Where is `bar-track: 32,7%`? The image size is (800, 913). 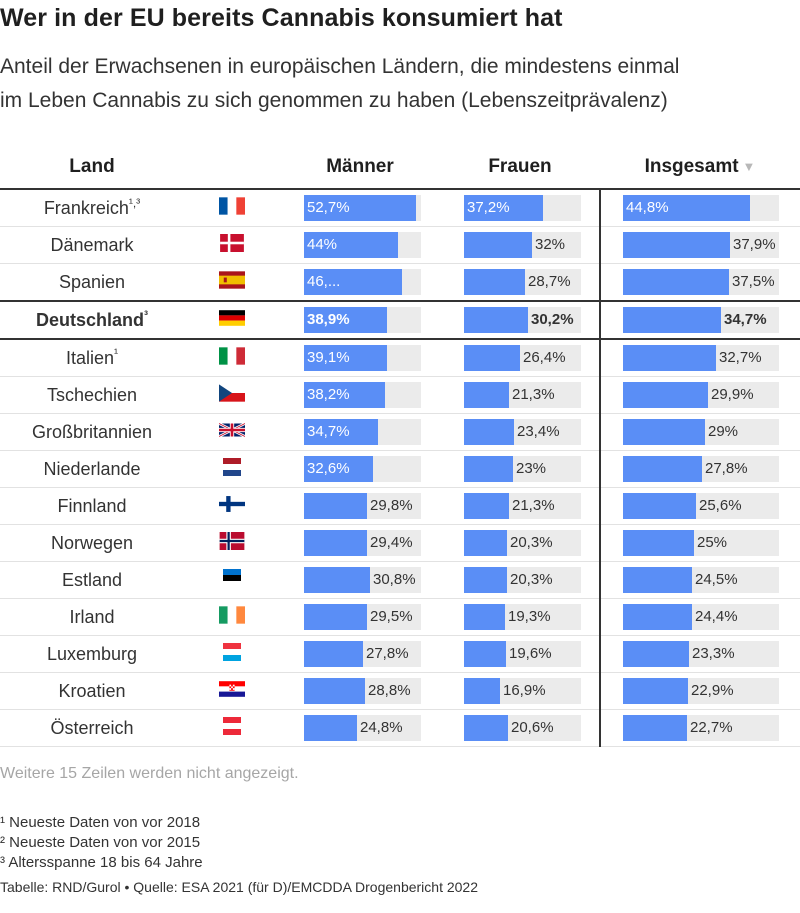
bar-track: 32,7% is located at coordinates (701, 358).